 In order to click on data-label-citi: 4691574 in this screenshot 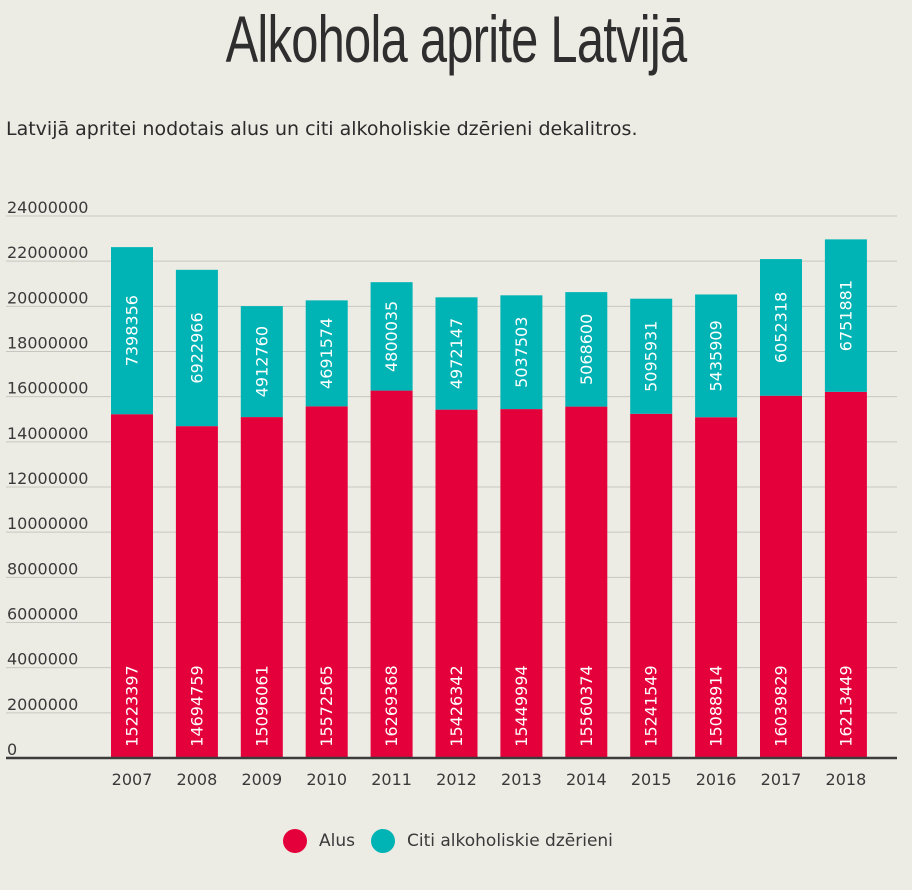, I will do `click(326, 353)`.